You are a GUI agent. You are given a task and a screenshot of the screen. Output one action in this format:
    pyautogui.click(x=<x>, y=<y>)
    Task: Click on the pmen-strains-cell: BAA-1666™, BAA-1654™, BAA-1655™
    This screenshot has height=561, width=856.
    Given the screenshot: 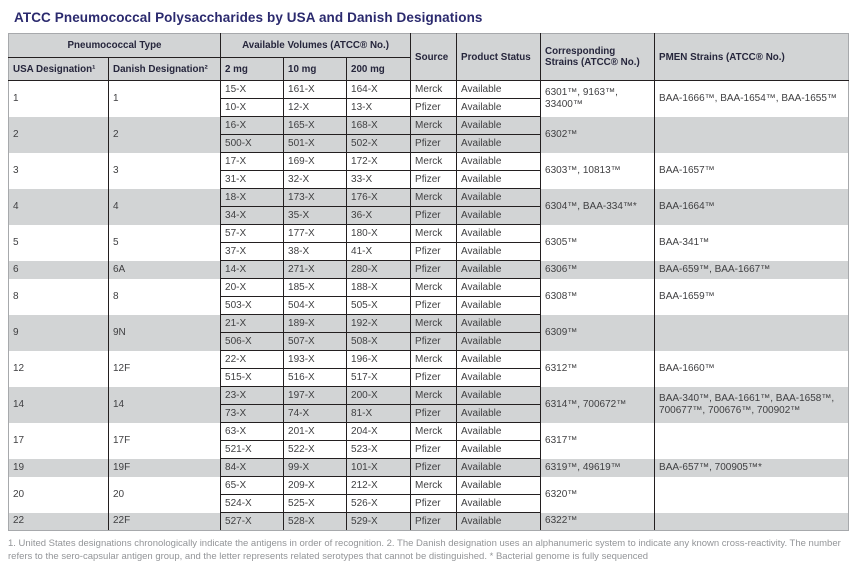 What is the action you would take?
    pyautogui.click(x=752, y=98)
    